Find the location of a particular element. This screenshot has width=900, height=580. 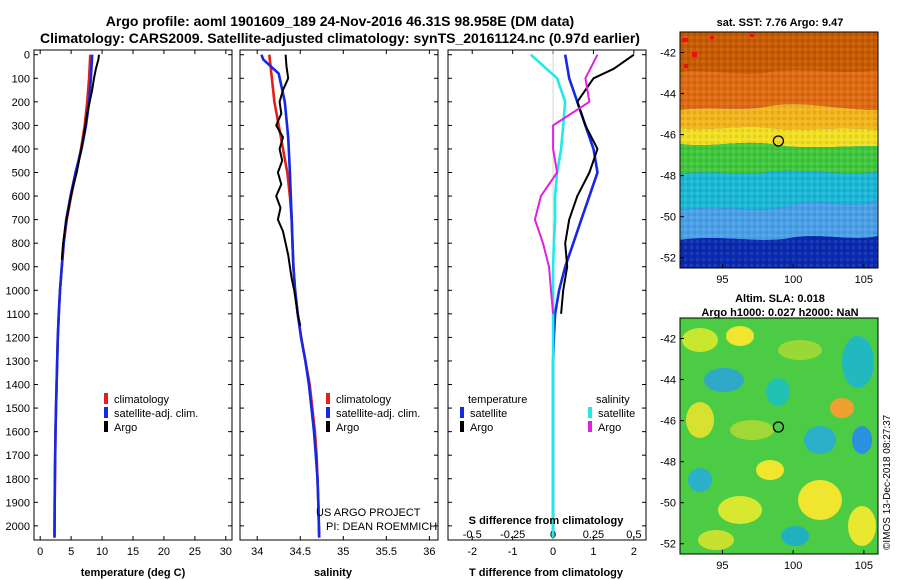

sst-map is located at coordinates (779, 150).